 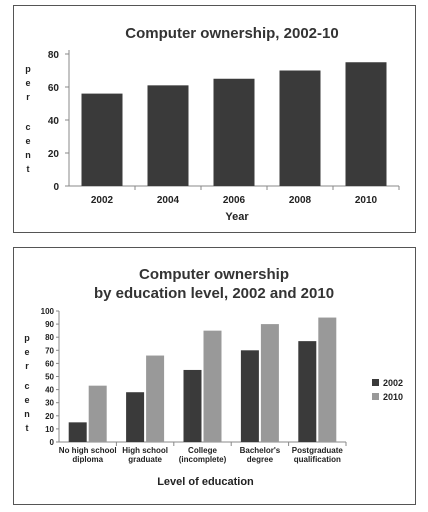 What do you see at coordinates (393, 383) in the screenshot?
I see `legend-label-2002: 2002` at bounding box center [393, 383].